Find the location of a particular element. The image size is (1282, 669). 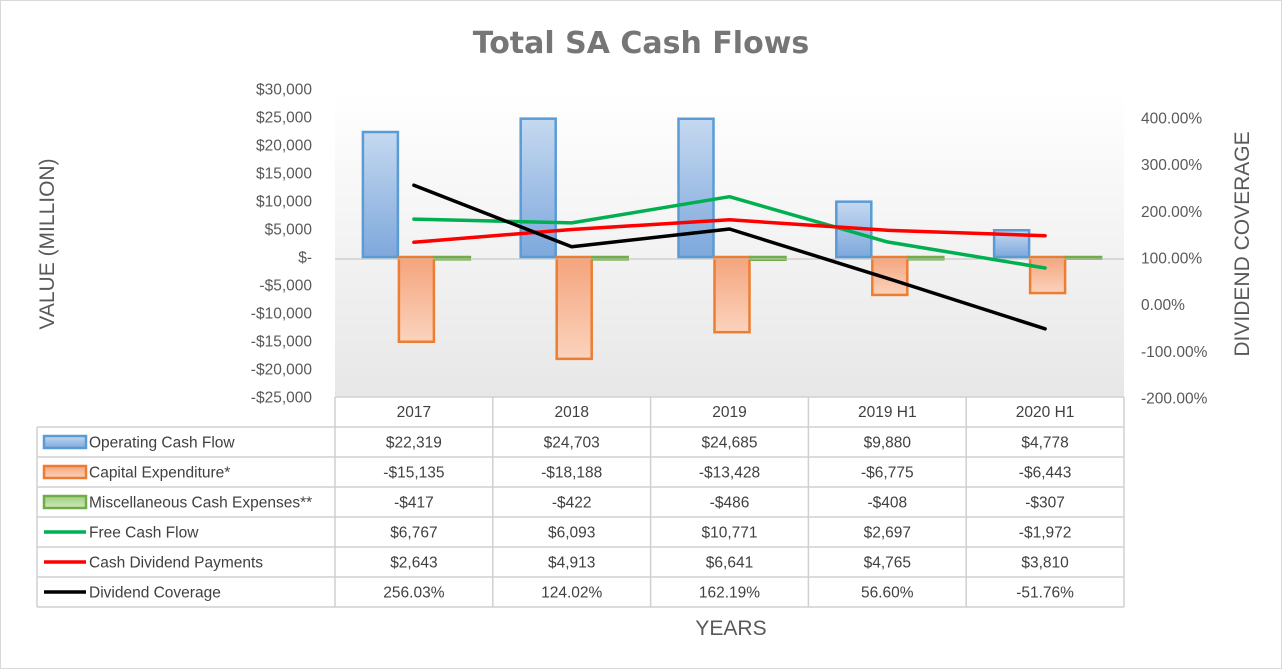

legend-label-dividend-coverage: Dividend Coverage is located at coordinates (155, 593).